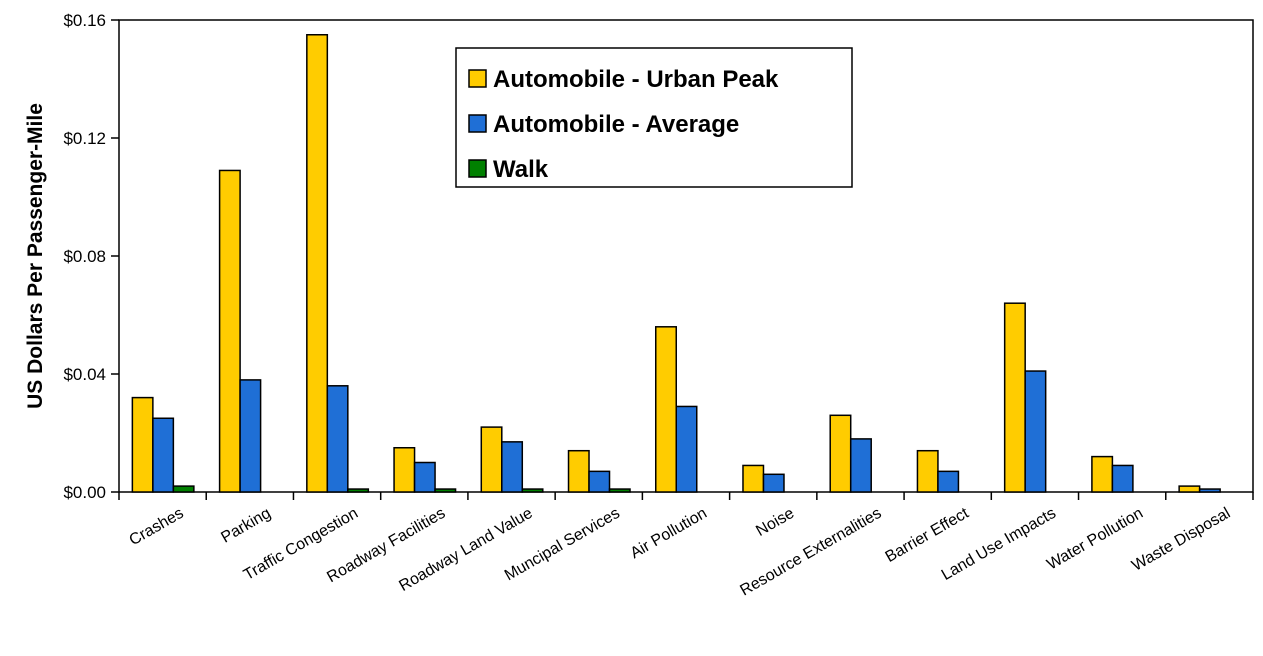 The image size is (1263, 656). What do you see at coordinates (84, 256) in the screenshot?
I see `y-tick-label: $0.08` at bounding box center [84, 256].